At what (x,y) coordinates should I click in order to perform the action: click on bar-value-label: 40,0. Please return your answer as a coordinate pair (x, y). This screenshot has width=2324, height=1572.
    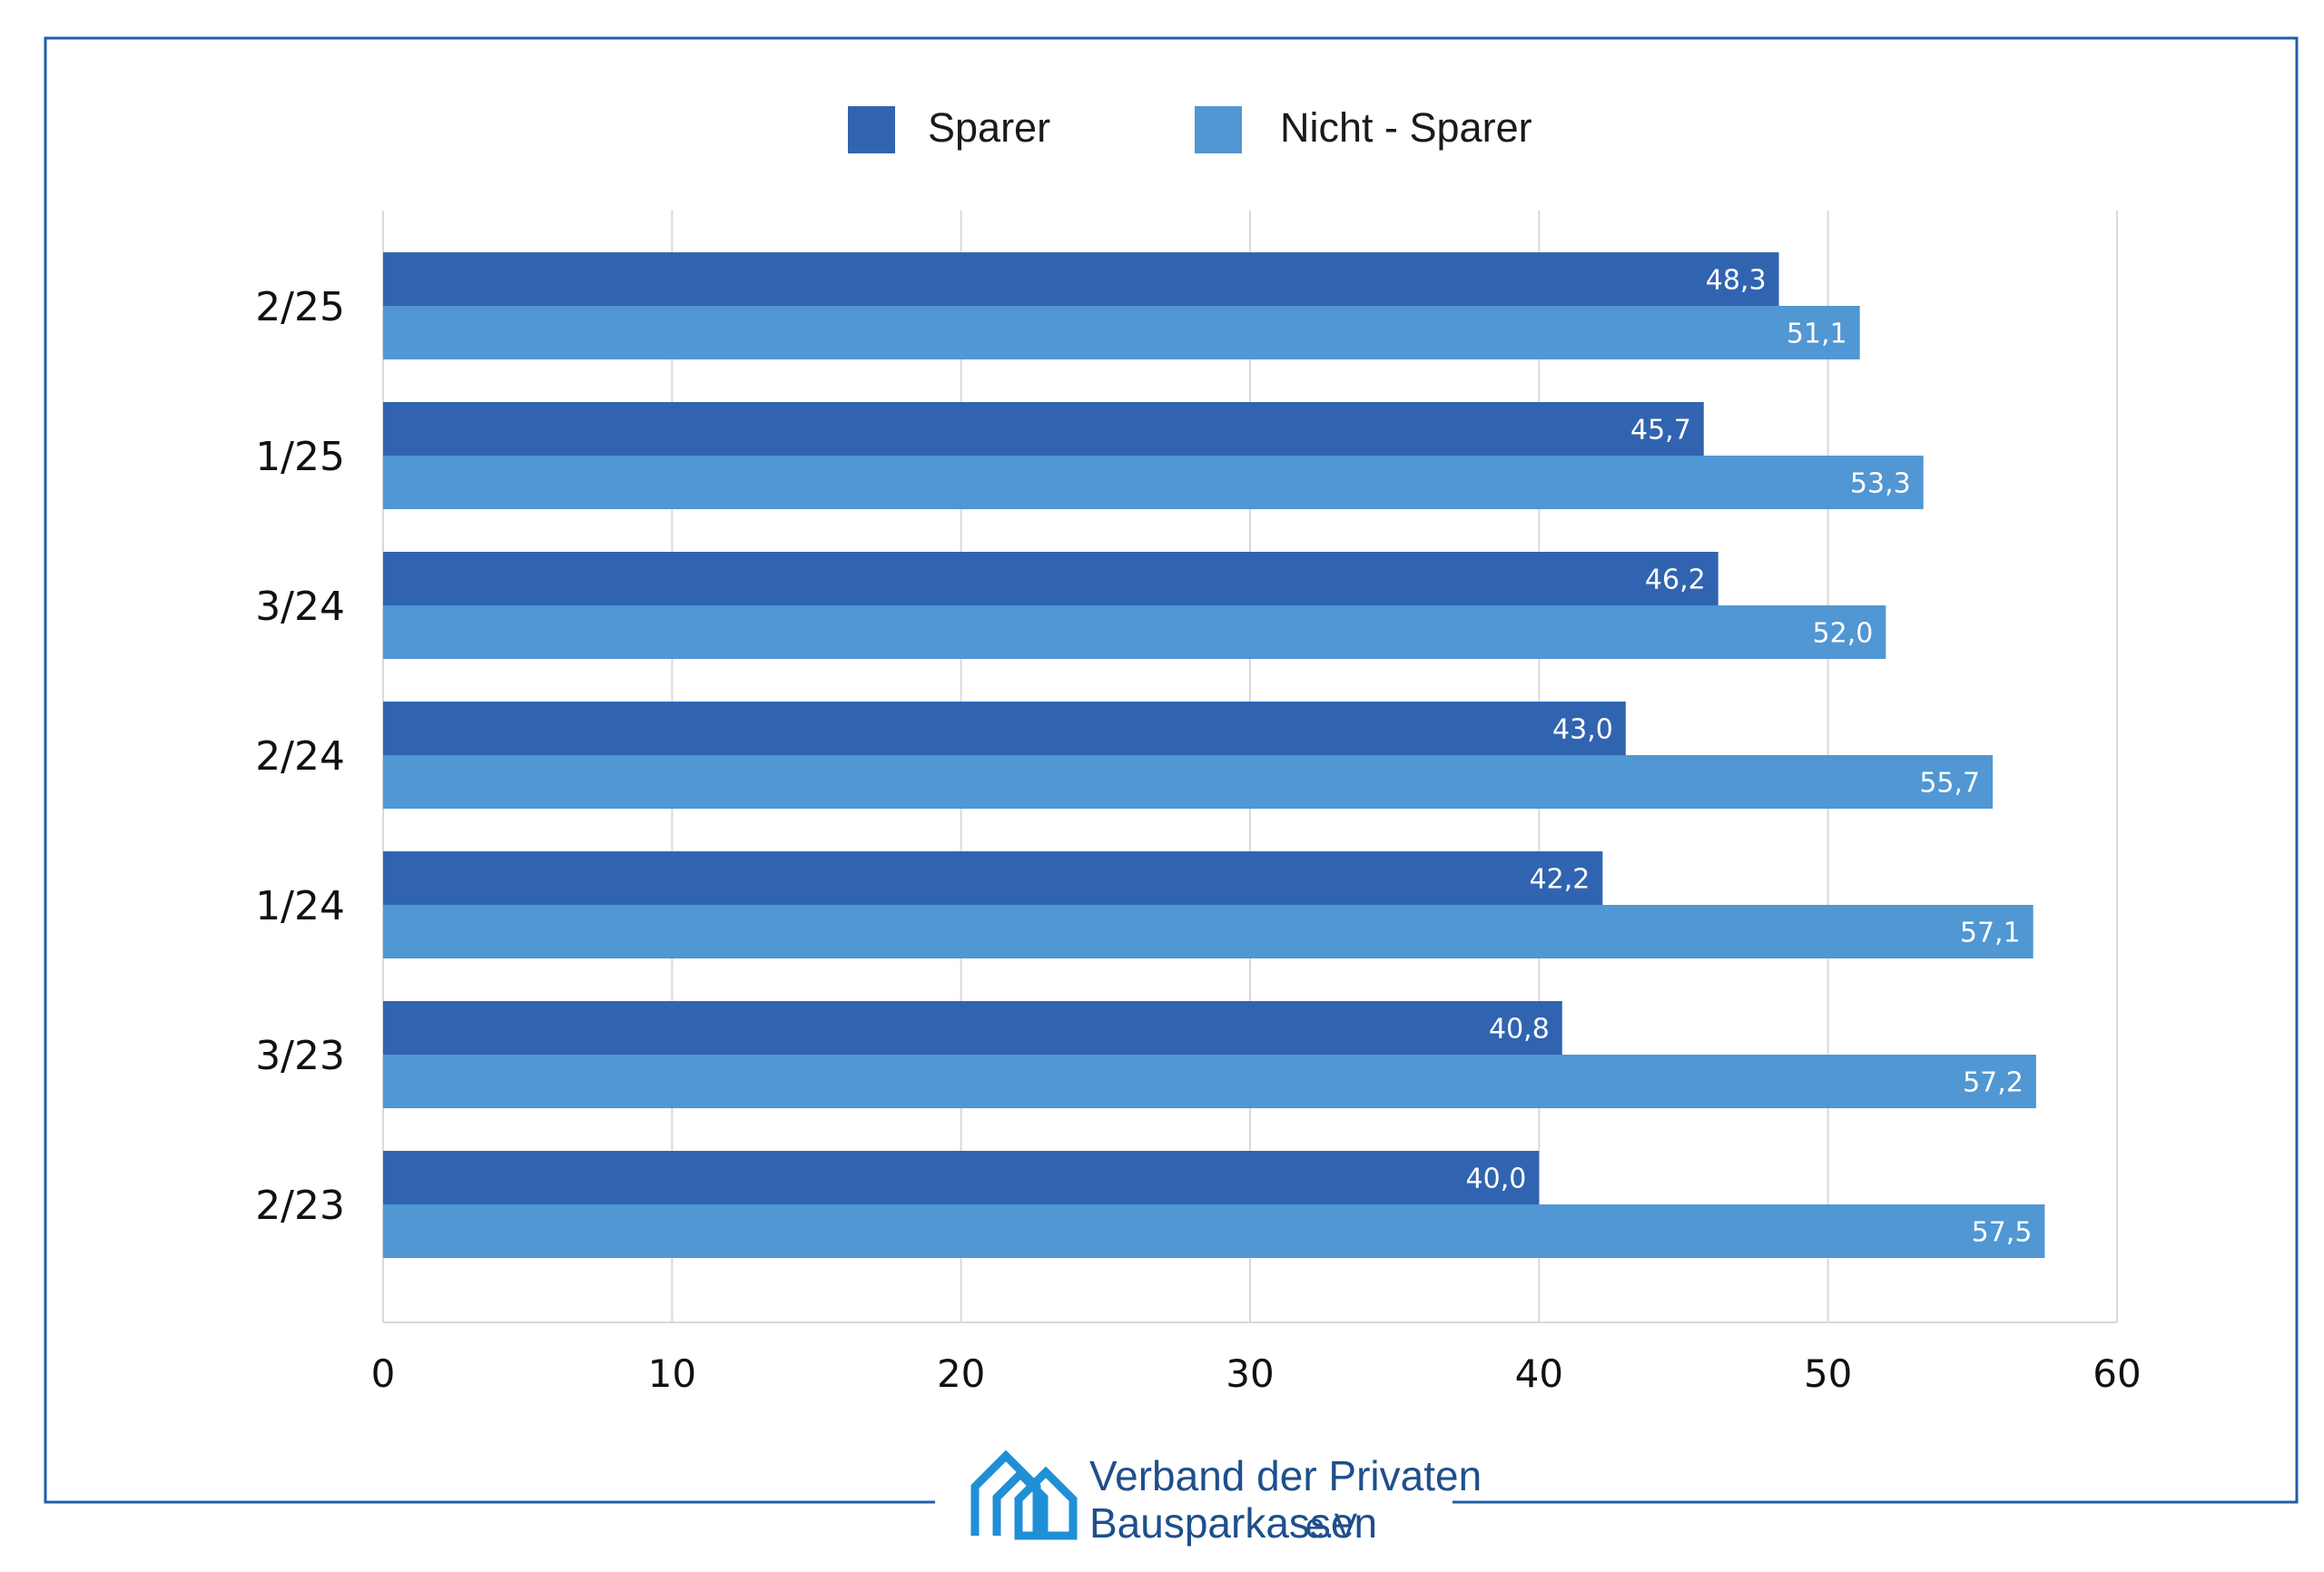
    Looking at the image, I should click on (1496, 1179).